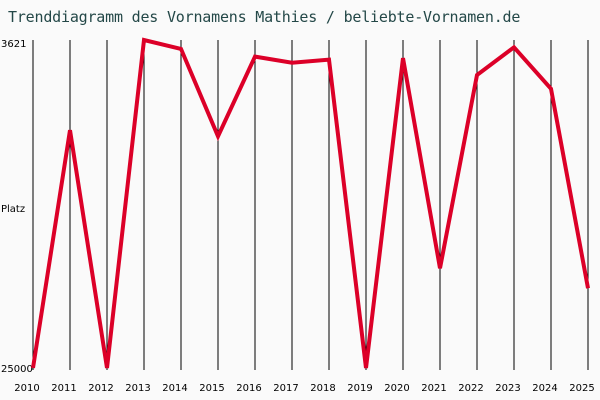 The width and height of the screenshot is (600, 400). Describe the element at coordinates (137, 388) in the screenshot. I see `x-tick-label: 2013` at that location.